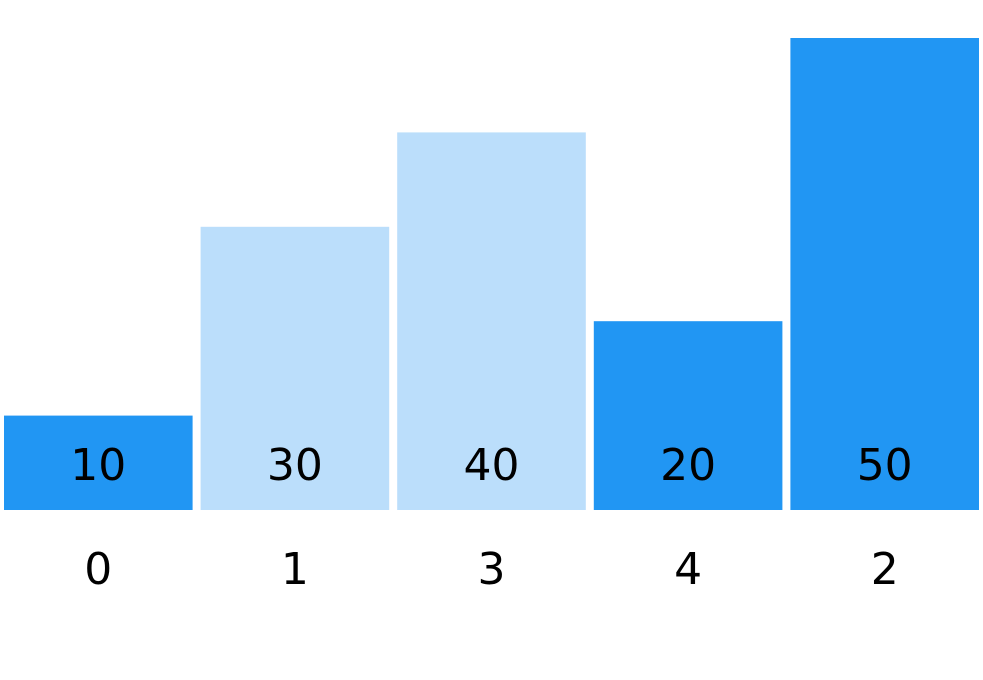 The width and height of the screenshot is (983, 680). Describe the element at coordinates (295, 465) in the screenshot. I see `value-label-1: 30` at that location.